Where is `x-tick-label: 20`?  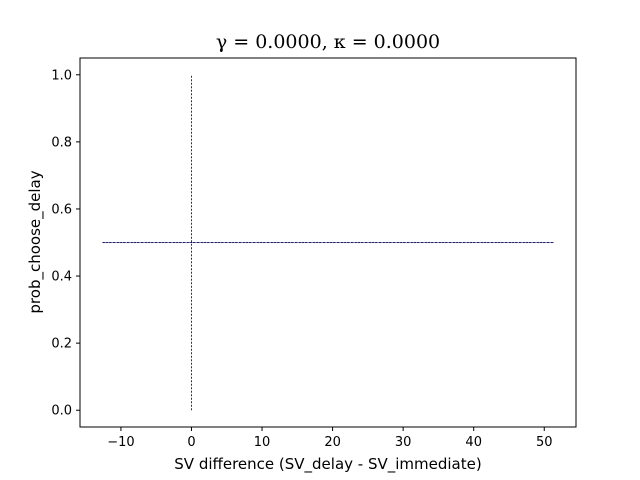 x-tick-label: 20 is located at coordinates (332, 442).